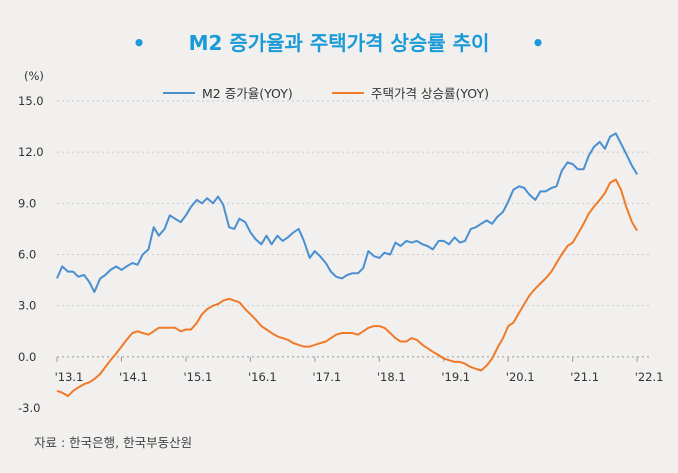 This screenshot has width=678, height=473. What do you see at coordinates (69, 377) in the screenshot?
I see `x-tick-label: '13.1` at bounding box center [69, 377].